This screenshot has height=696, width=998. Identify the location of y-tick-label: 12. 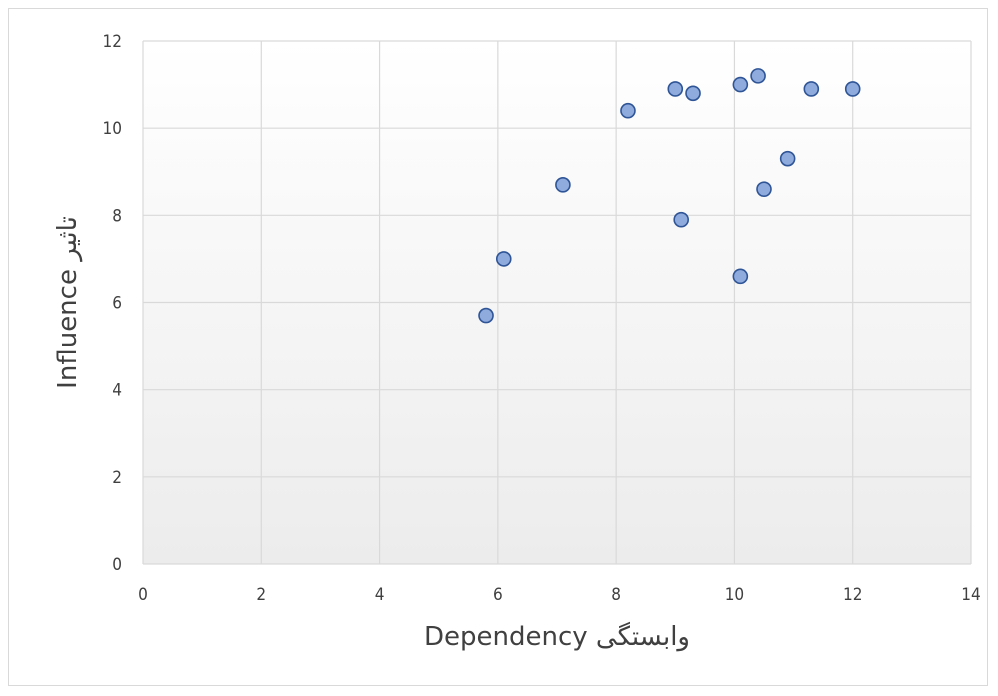
(112, 42).